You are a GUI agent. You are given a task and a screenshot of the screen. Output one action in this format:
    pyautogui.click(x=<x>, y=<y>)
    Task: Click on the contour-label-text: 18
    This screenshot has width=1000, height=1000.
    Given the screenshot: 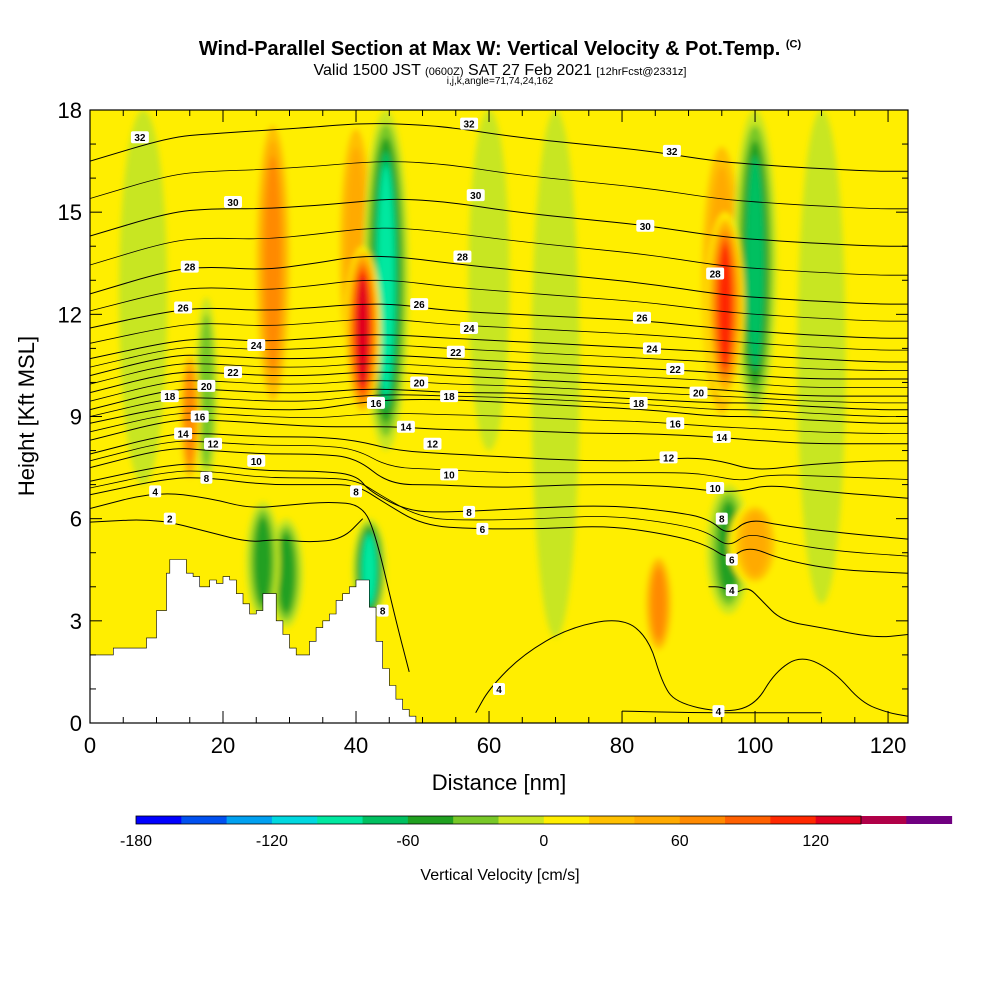 What is the action you would take?
    pyautogui.click(x=639, y=404)
    